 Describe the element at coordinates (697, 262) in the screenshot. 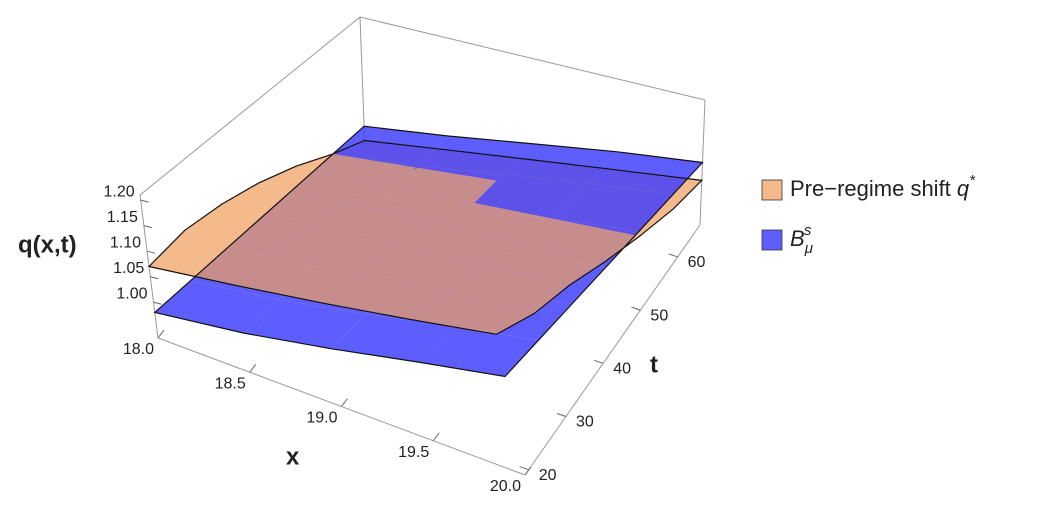

I see `t-tick-label: 60` at that location.